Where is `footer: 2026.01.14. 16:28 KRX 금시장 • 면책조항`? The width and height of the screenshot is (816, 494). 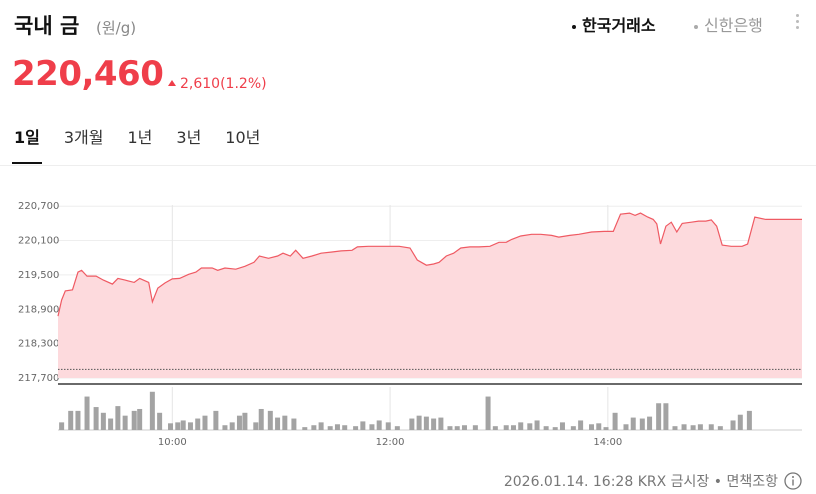 footer: 2026.01.14. 16:28 KRX 금시장 • 면책조항 is located at coordinates (653, 481).